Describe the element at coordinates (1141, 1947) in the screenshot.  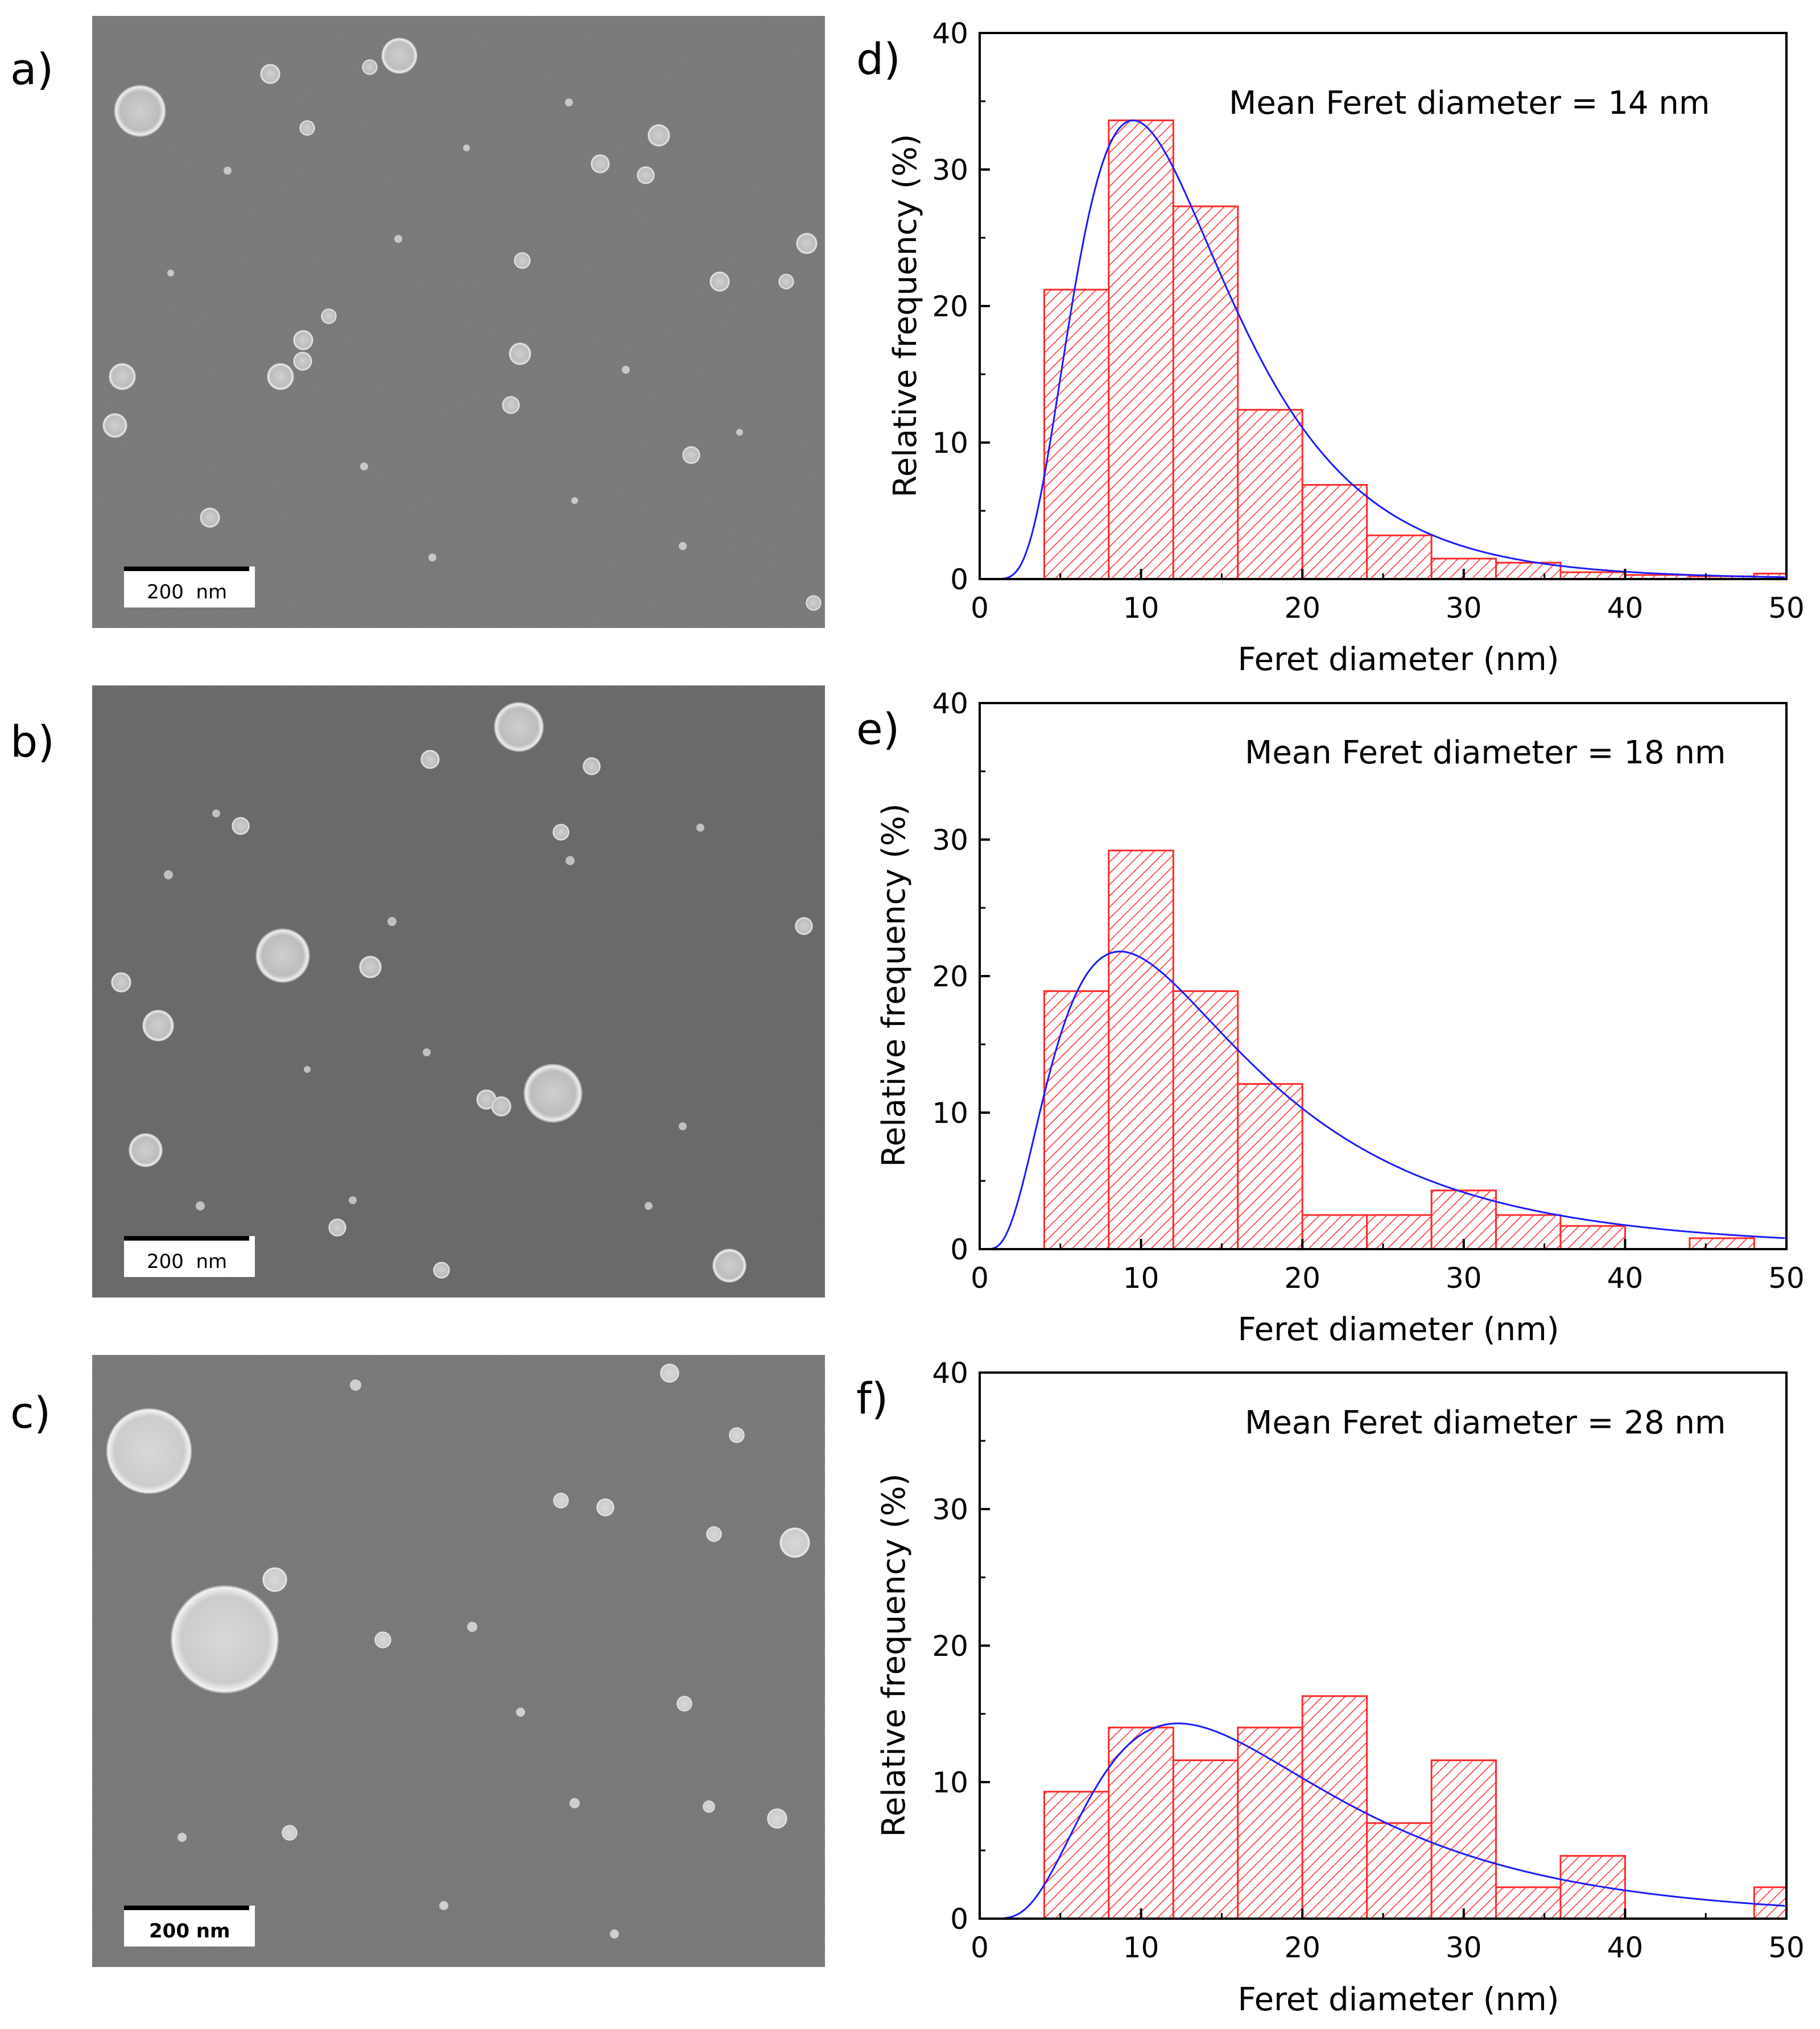
I see `x-tick-label-f-1: 10` at that location.